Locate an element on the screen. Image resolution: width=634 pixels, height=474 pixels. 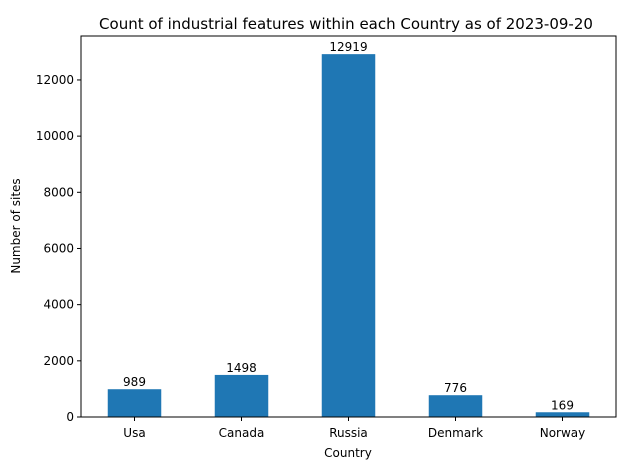
bar-value-label: 12919 is located at coordinates (348, 47).